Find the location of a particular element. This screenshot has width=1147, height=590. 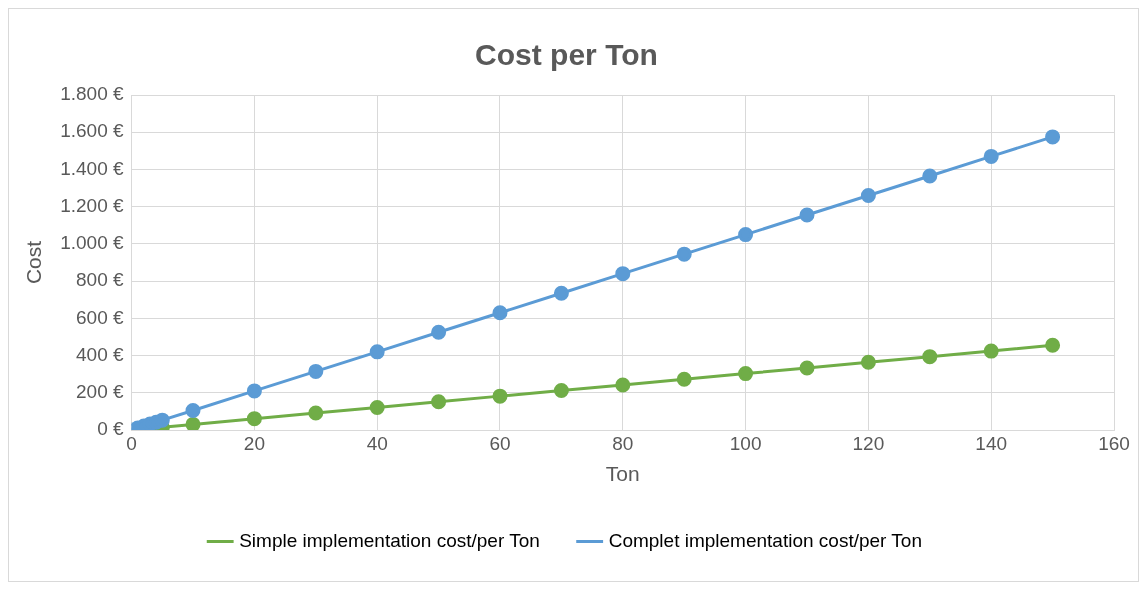

x-tick-label: 40 is located at coordinates (377, 443).